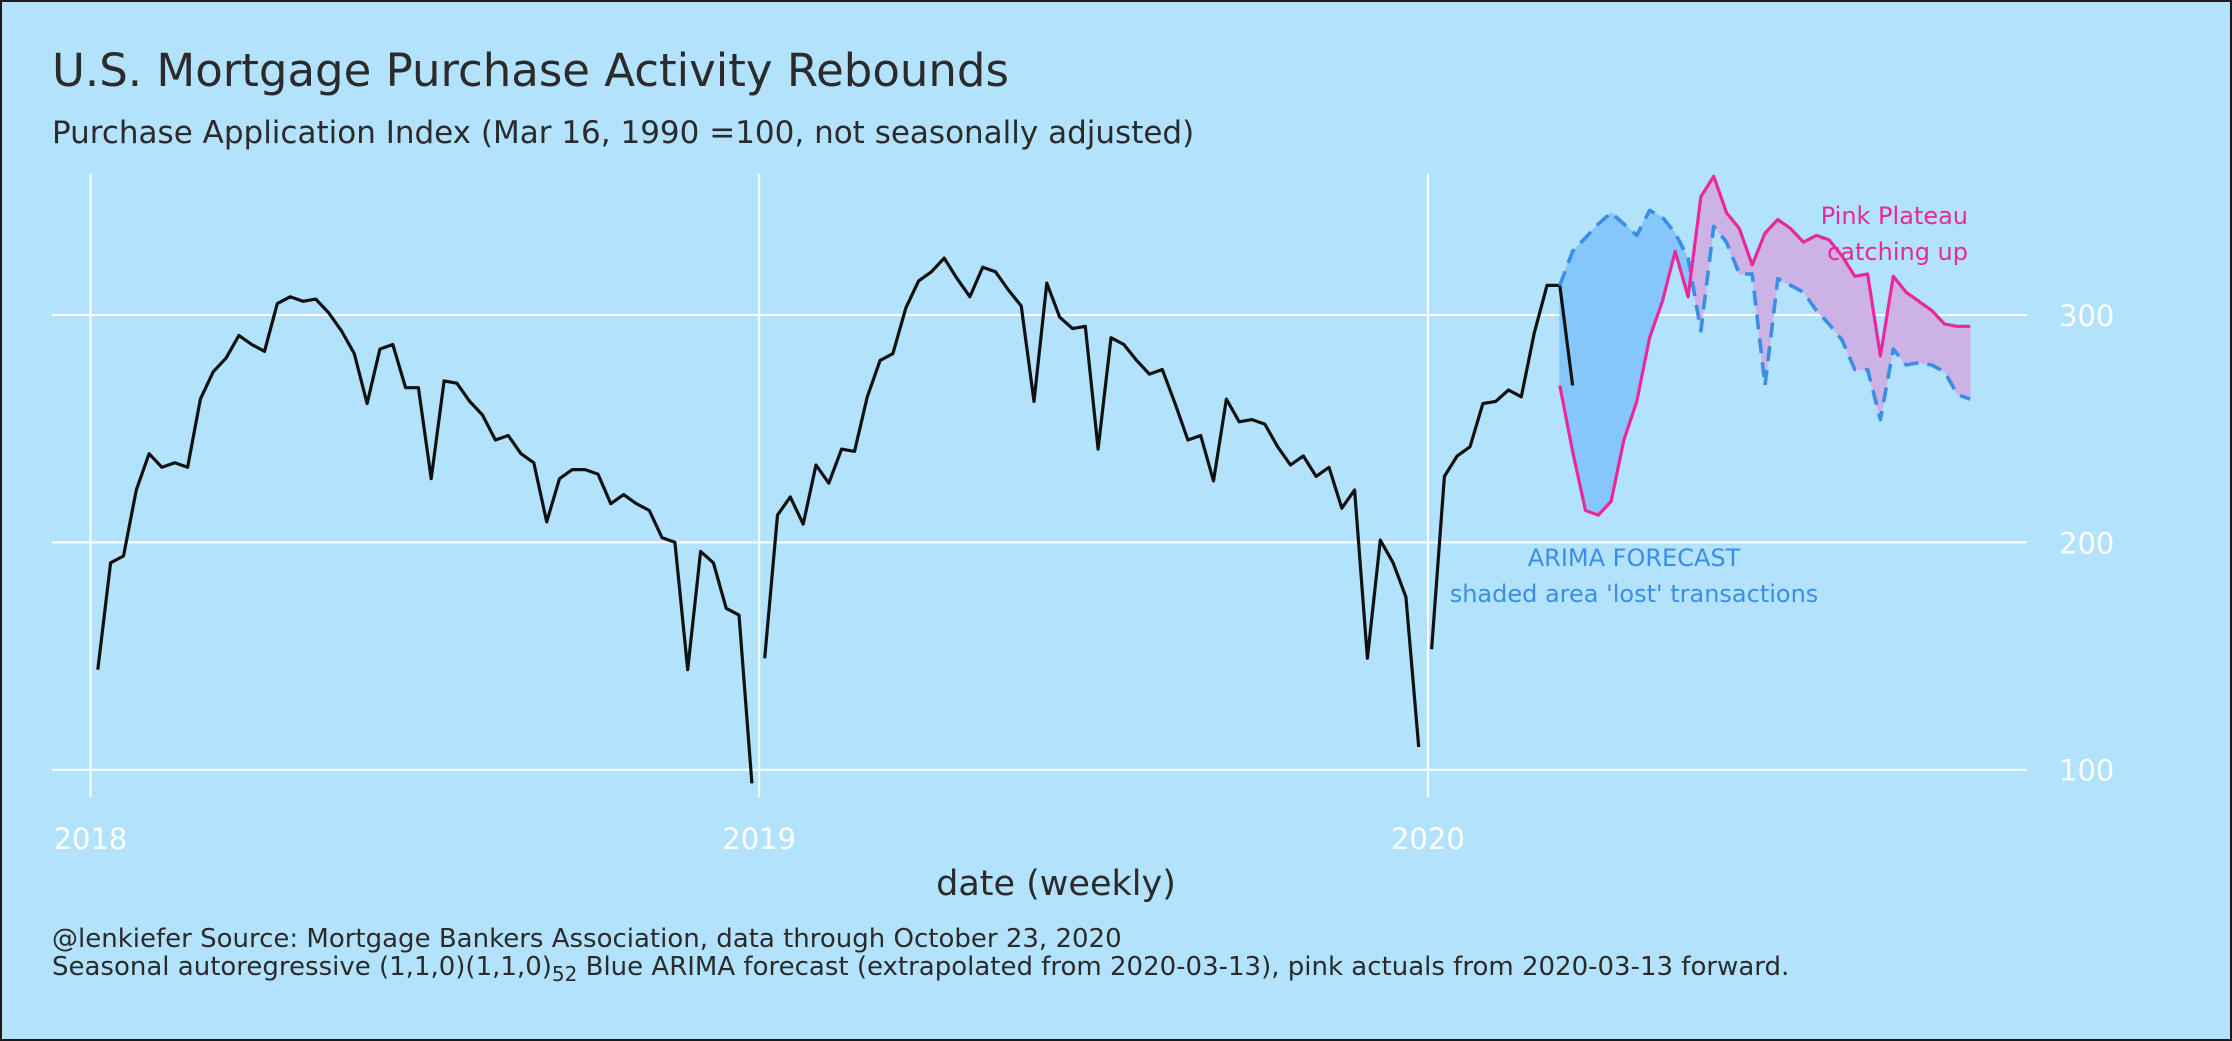 The width and height of the screenshot is (2232, 1041). Describe the element at coordinates (1056, 884) in the screenshot. I see `x-axis-label: date (weekly)` at that location.